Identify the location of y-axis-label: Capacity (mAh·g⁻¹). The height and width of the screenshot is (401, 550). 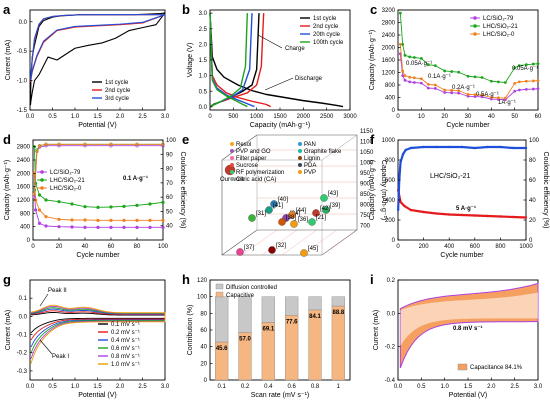
(7, 190).